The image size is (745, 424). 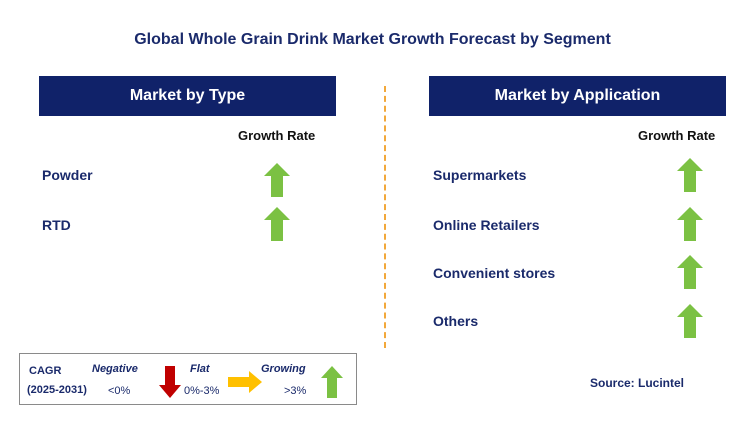 What do you see at coordinates (67, 175) in the screenshot?
I see `type-row-label: Powder` at bounding box center [67, 175].